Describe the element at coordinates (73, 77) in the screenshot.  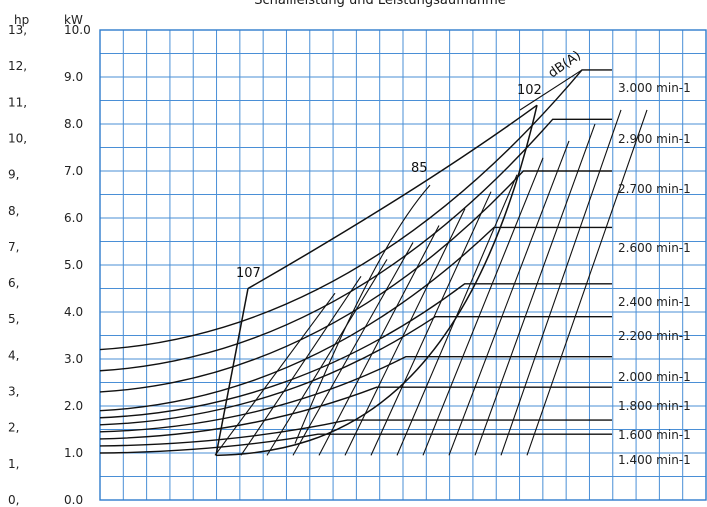
I see `kw-tick-label: 9.0` at that location.